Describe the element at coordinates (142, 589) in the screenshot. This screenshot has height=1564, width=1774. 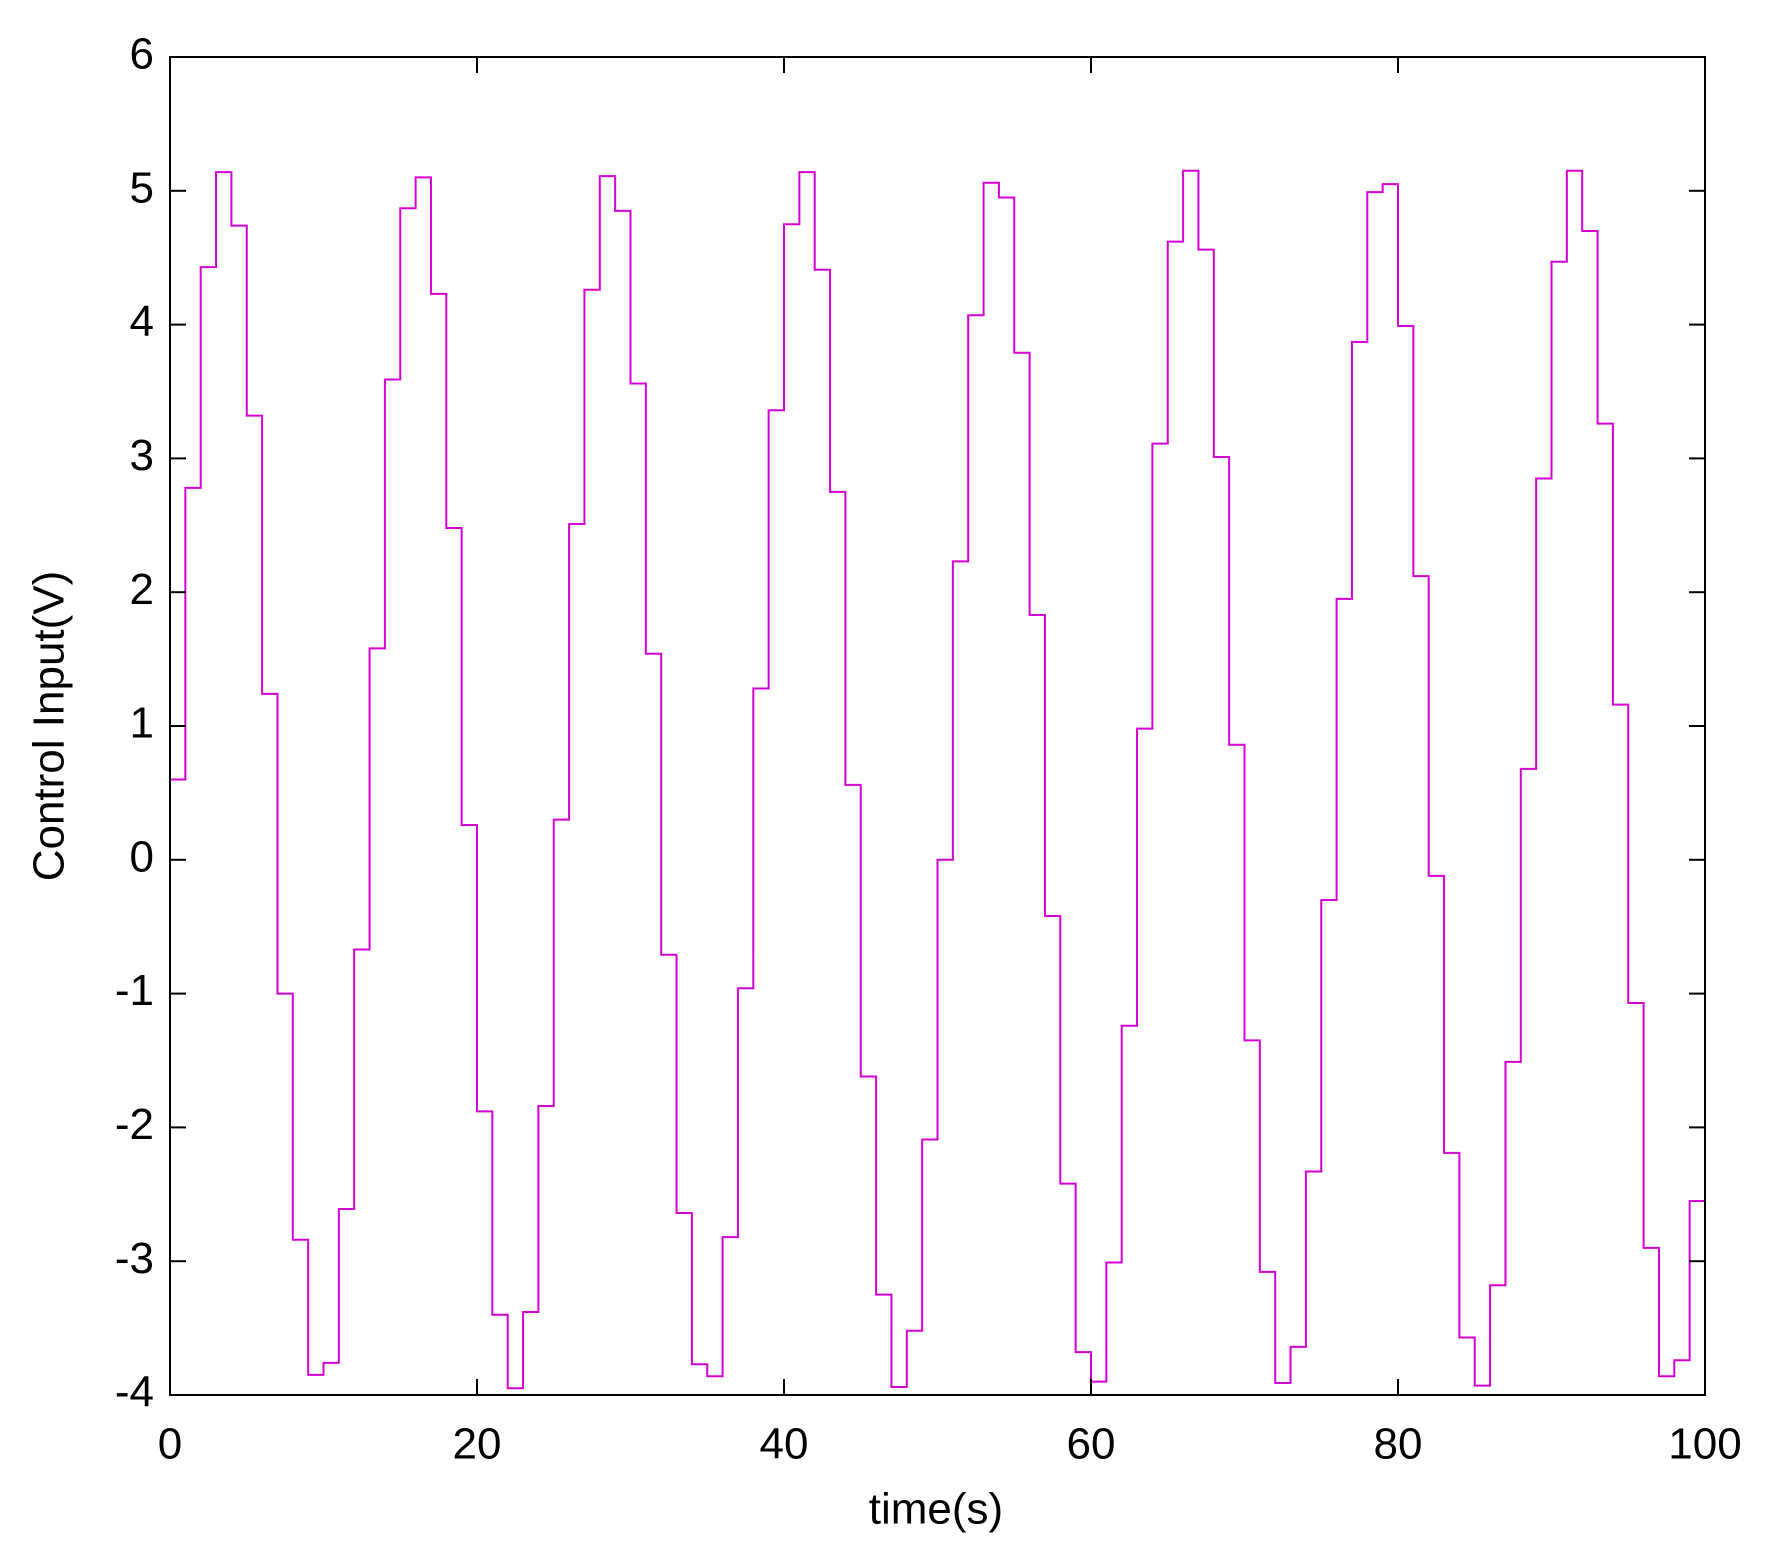
I see `y-tick-label: 2` at that location.